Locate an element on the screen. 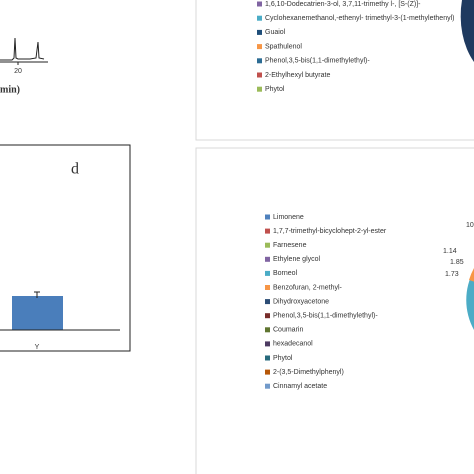 The width and height of the screenshot is (474, 474). pie-label: 1.14 is located at coordinates (450, 251).